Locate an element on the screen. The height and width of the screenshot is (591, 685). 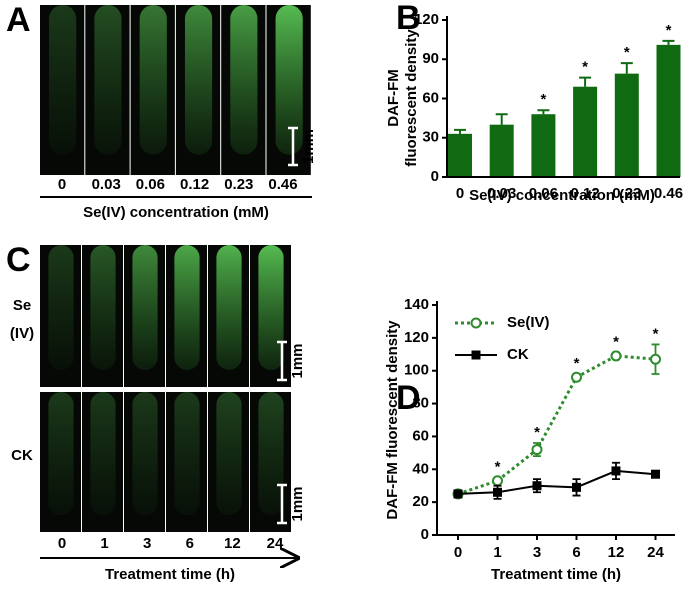
row-label: Se is located at coordinates (22, 305).